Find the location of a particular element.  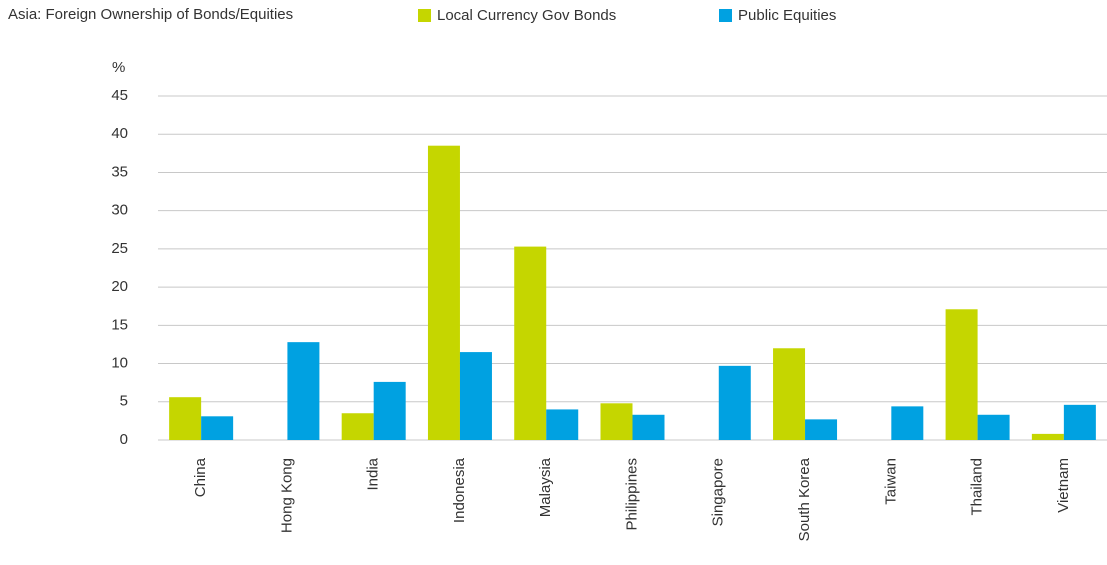

x-tick-label: India is located at coordinates (373, 473).